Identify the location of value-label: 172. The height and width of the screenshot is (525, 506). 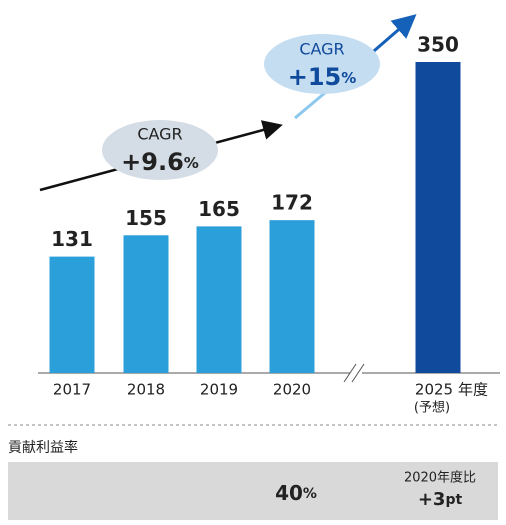
(292, 203).